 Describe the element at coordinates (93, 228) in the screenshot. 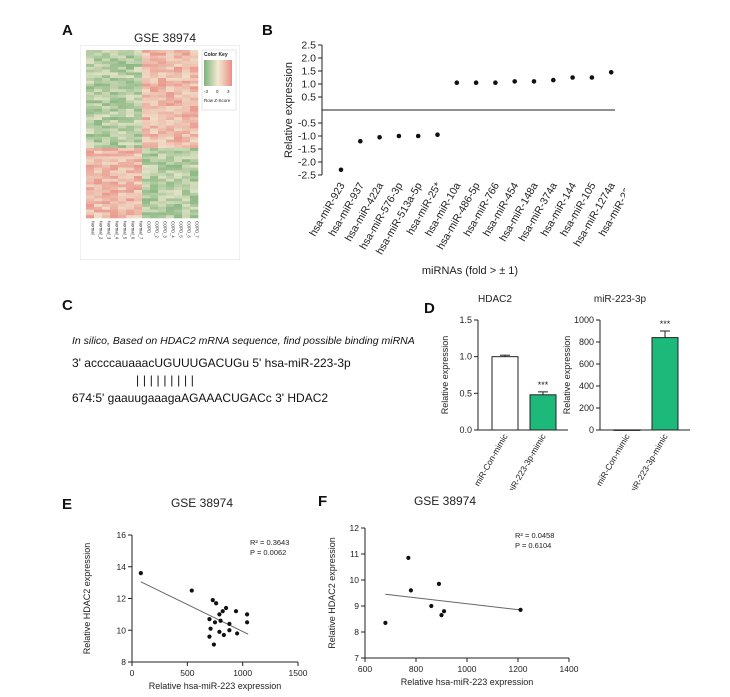

I see `sample-label: Normal` at that location.